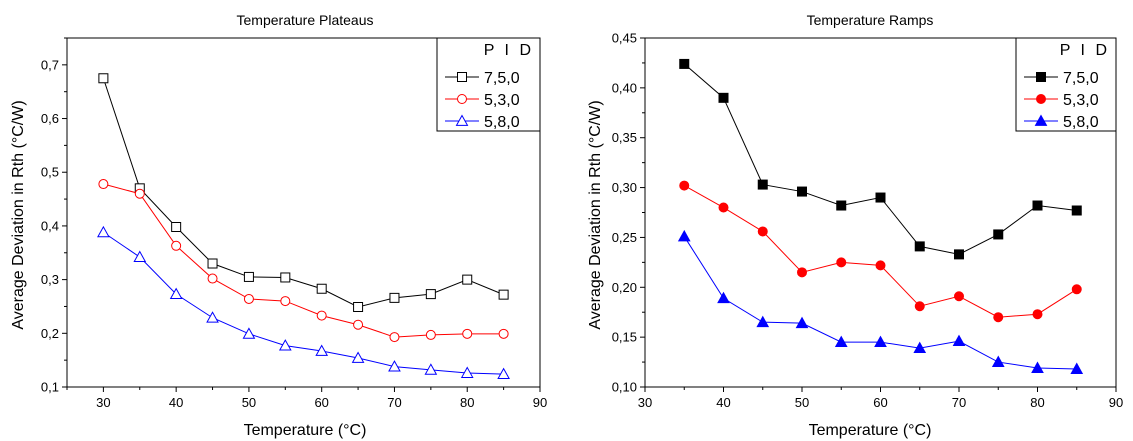 This screenshot has width=1133, height=441. I want to click on y-tick-label: 0,10, so click(624, 387).